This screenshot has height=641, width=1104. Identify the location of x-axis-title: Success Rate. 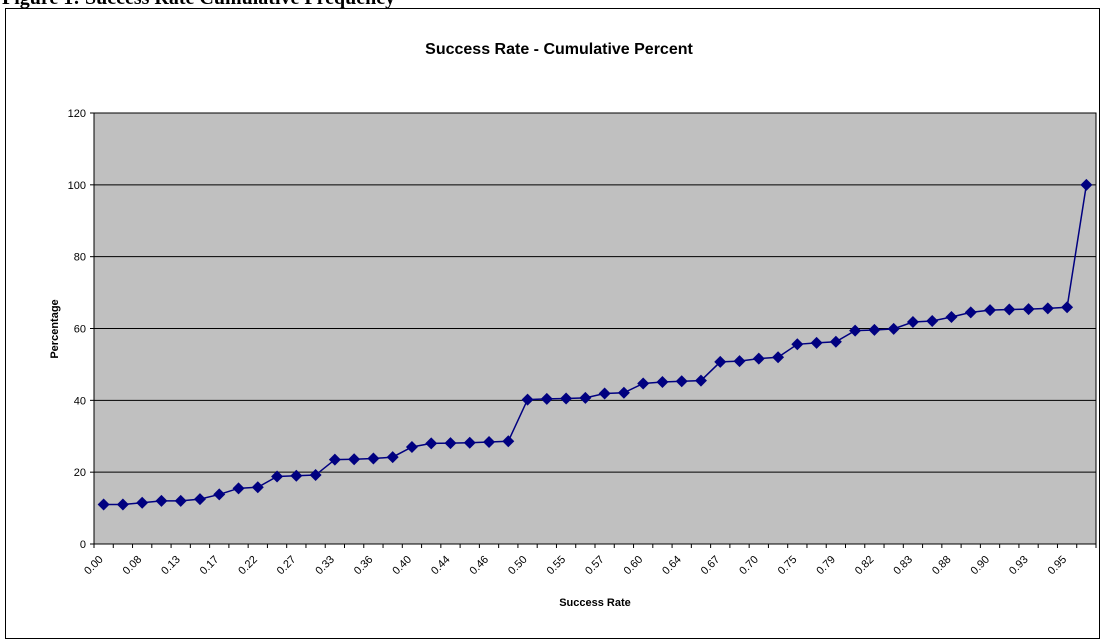
(595, 603).